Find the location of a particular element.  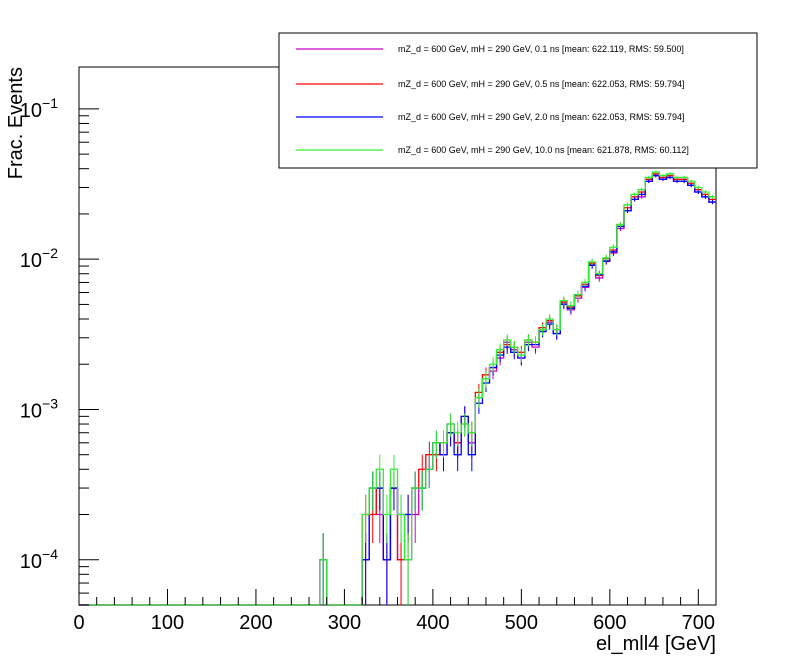

x-axis: 0 100 200 300 400 500 600 700 is located at coordinates (395, 611).